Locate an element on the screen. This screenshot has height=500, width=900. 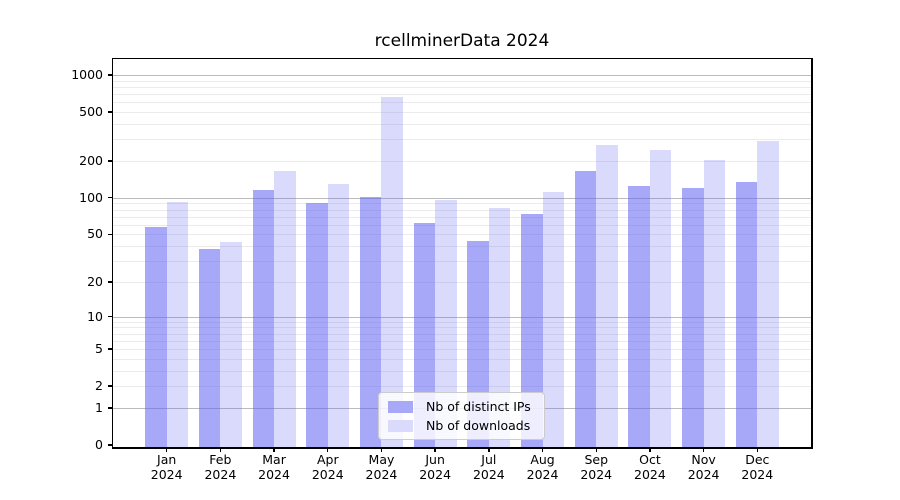
legend-item-distinct-ips: Nb of distinct IPs is located at coordinates (461, 406).